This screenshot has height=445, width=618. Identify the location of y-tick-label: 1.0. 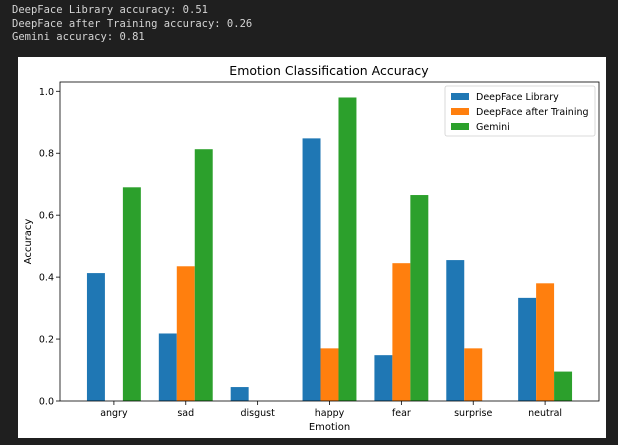
(46, 92).